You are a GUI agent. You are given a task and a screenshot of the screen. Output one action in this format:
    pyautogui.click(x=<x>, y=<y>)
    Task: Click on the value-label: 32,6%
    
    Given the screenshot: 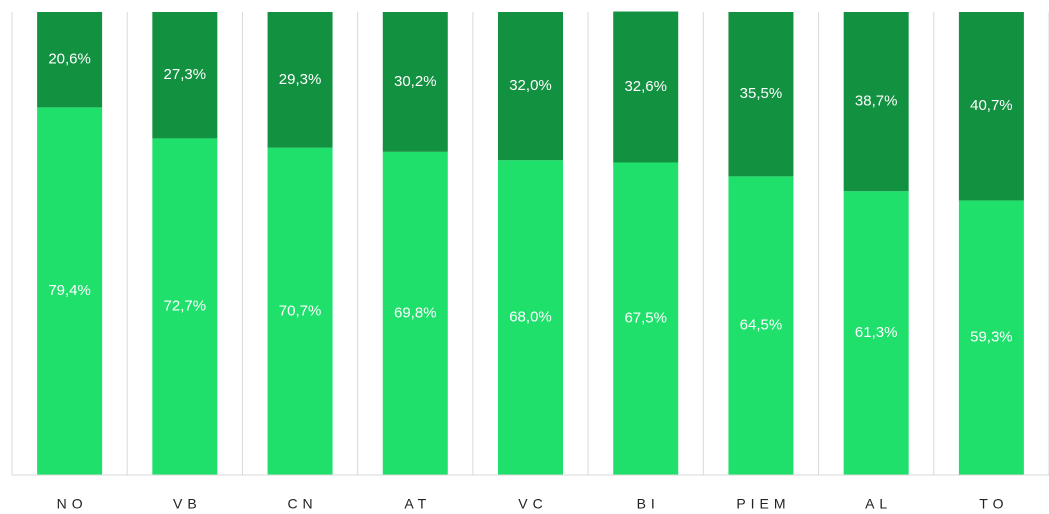 What is the action you would take?
    pyautogui.click(x=645, y=86)
    